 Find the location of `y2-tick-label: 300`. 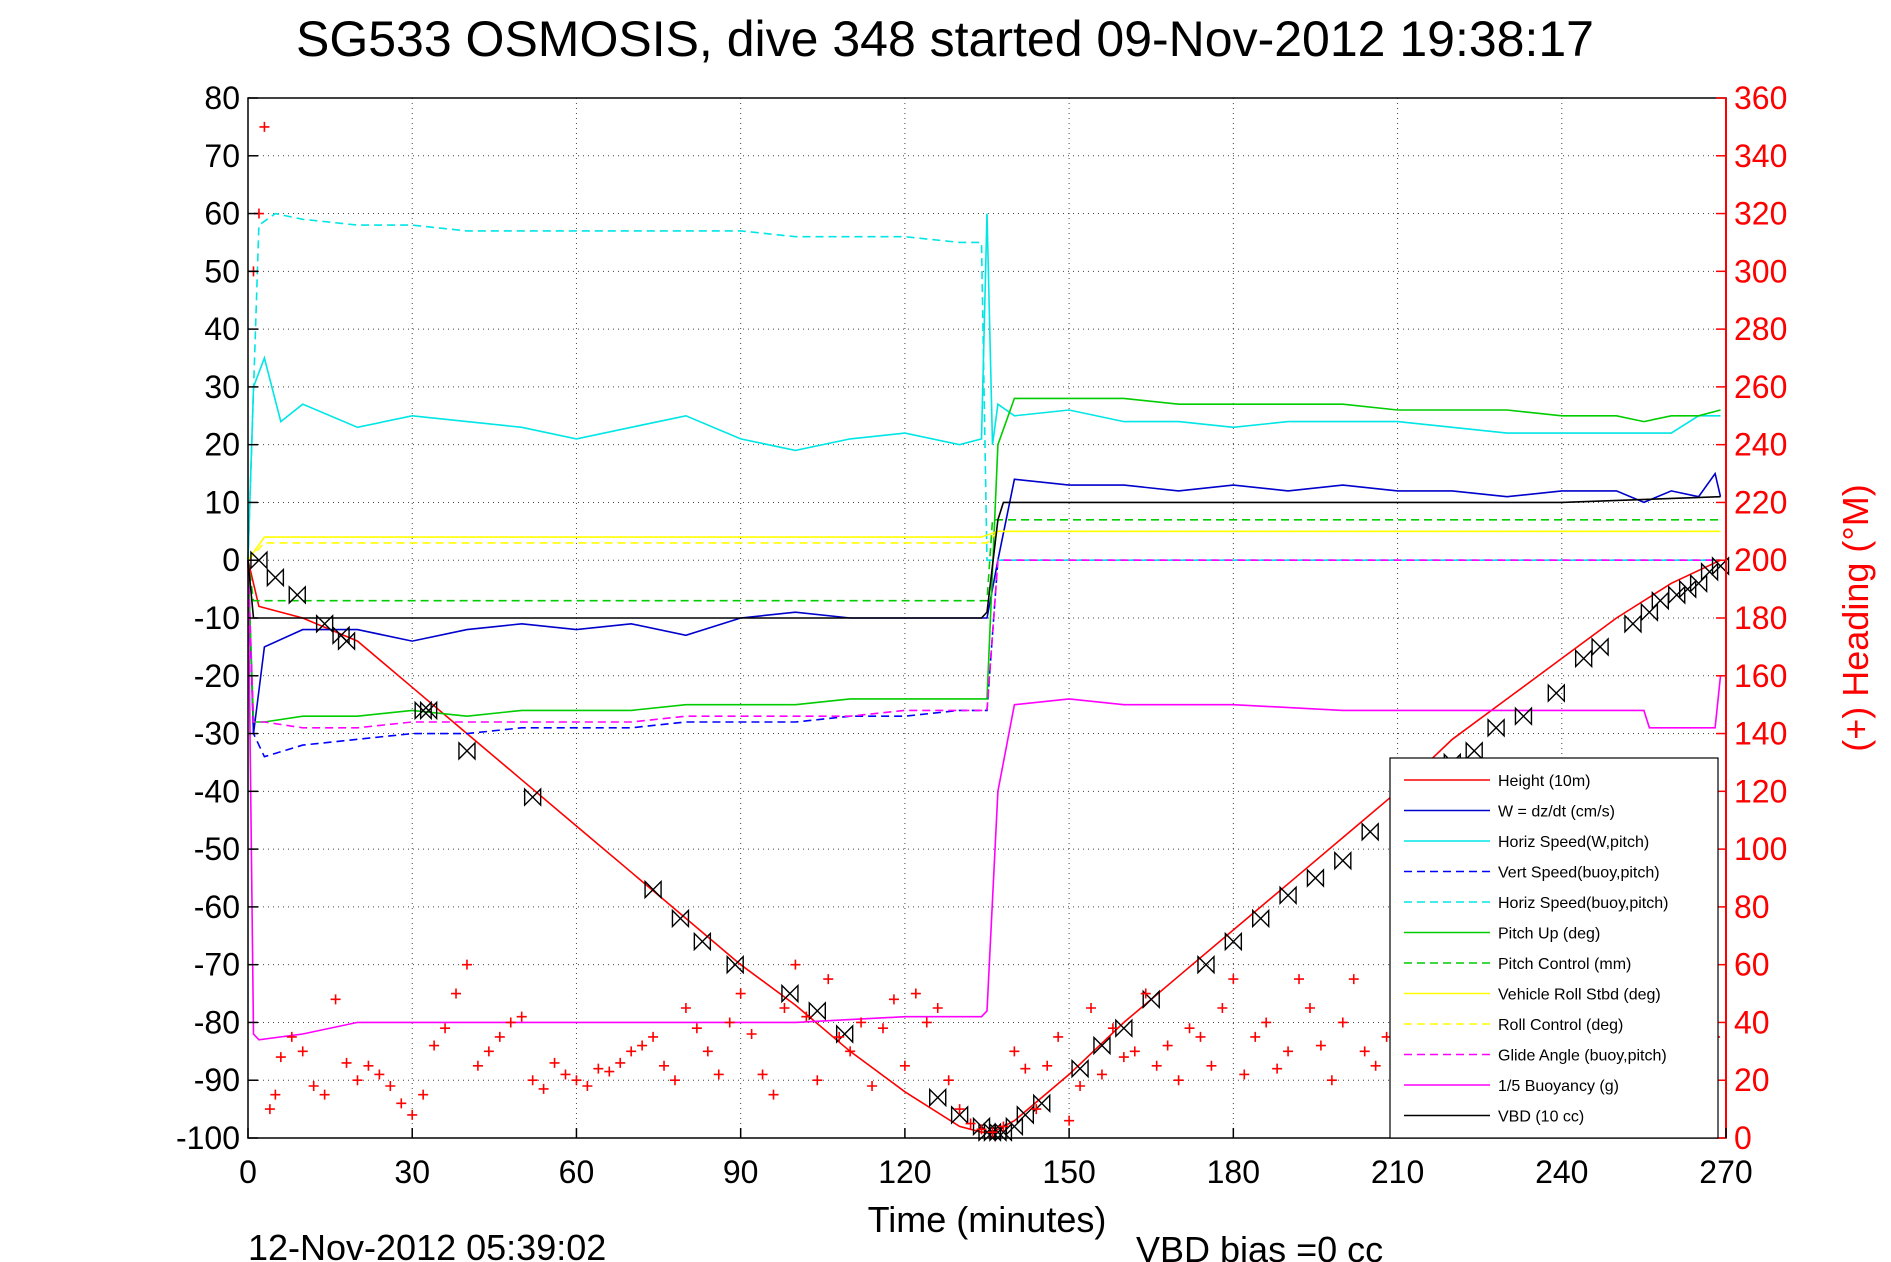

y2-tick-label: 300 is located at coordinates (1760, 271).